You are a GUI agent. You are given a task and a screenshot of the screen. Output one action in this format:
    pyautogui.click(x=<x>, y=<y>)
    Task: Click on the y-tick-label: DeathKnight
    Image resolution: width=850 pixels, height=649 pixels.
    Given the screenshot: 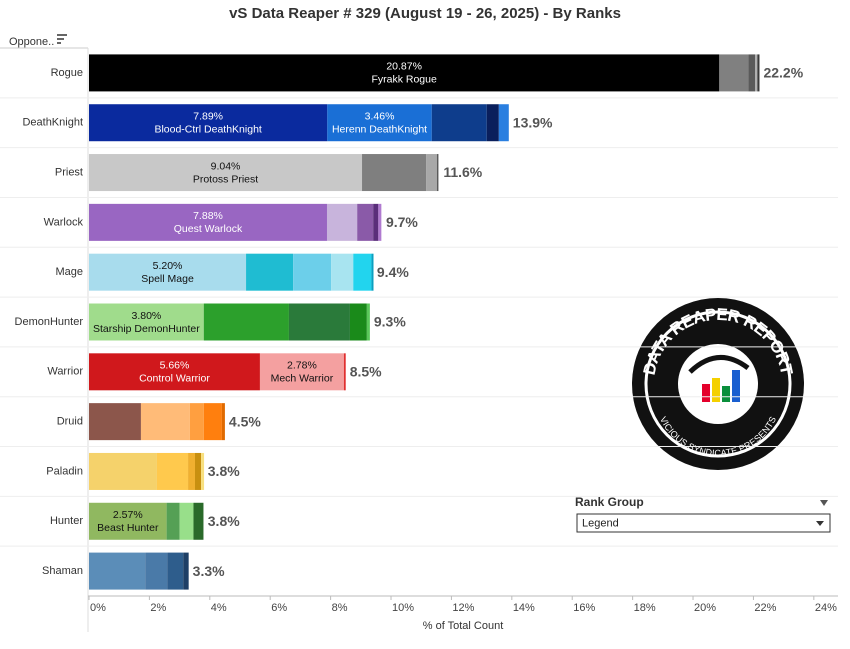 What is the action you would take?
    pyautogui.click(x=52, y=123)
    